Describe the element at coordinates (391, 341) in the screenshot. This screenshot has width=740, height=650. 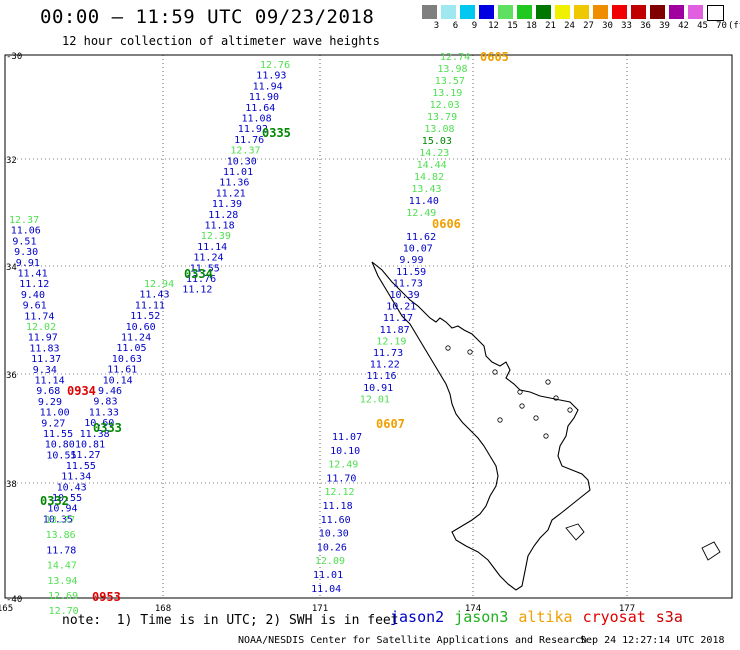
I see `wave-height-value: 12.19` at that location.